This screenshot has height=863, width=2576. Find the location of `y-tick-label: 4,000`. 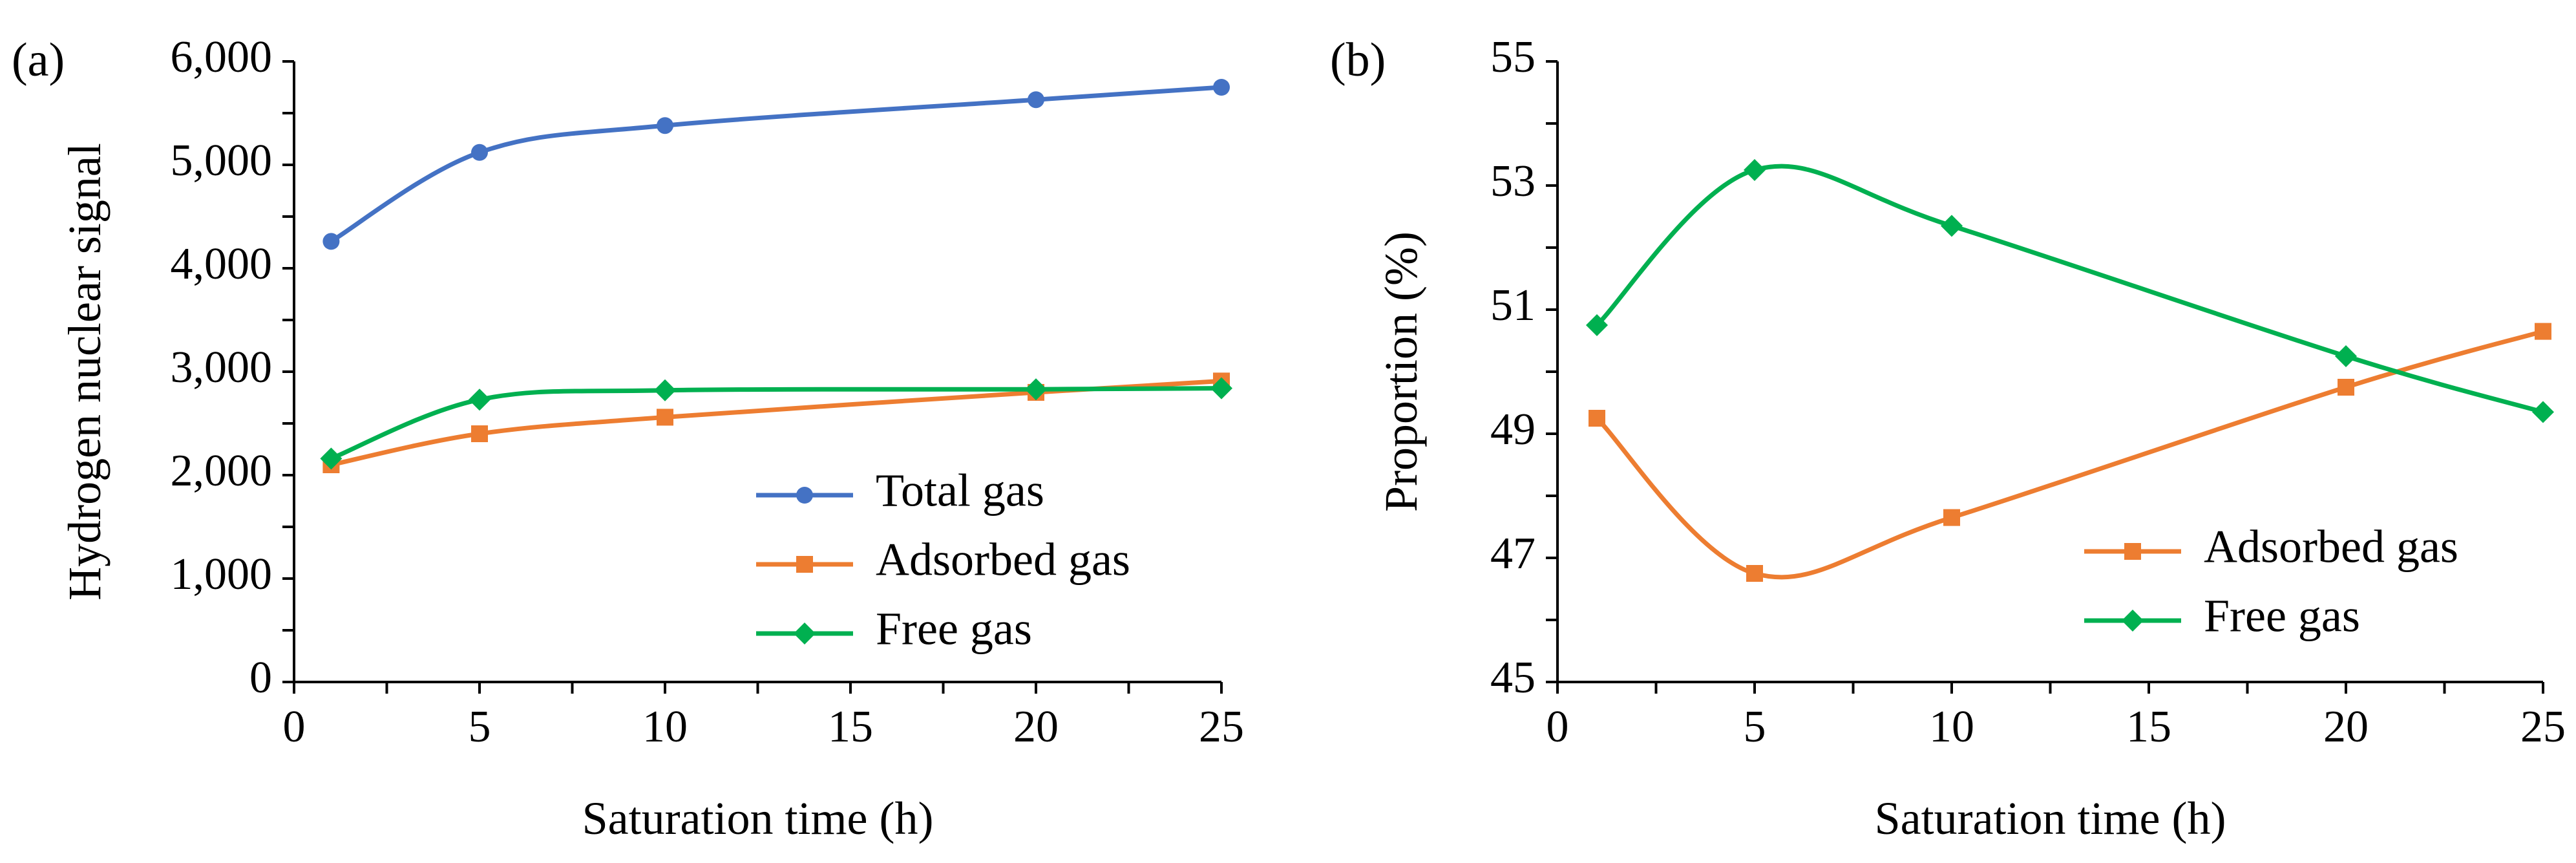

y-tick-label: 4,000 is located at coordinates (222, 264).